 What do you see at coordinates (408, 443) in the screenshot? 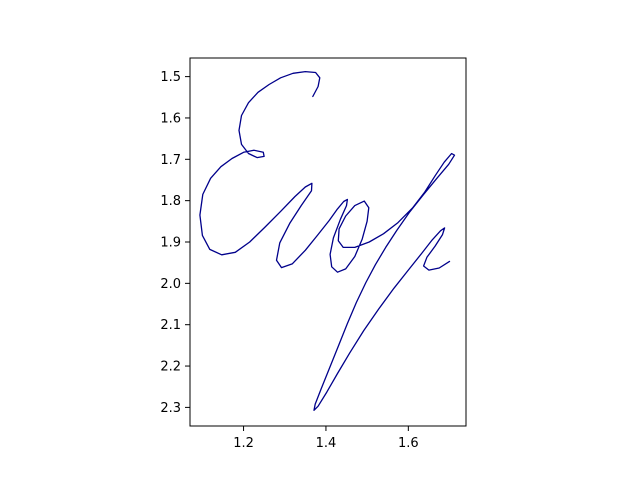
I see `x-tick-label: 1.6` at bounding box center [408, 443].